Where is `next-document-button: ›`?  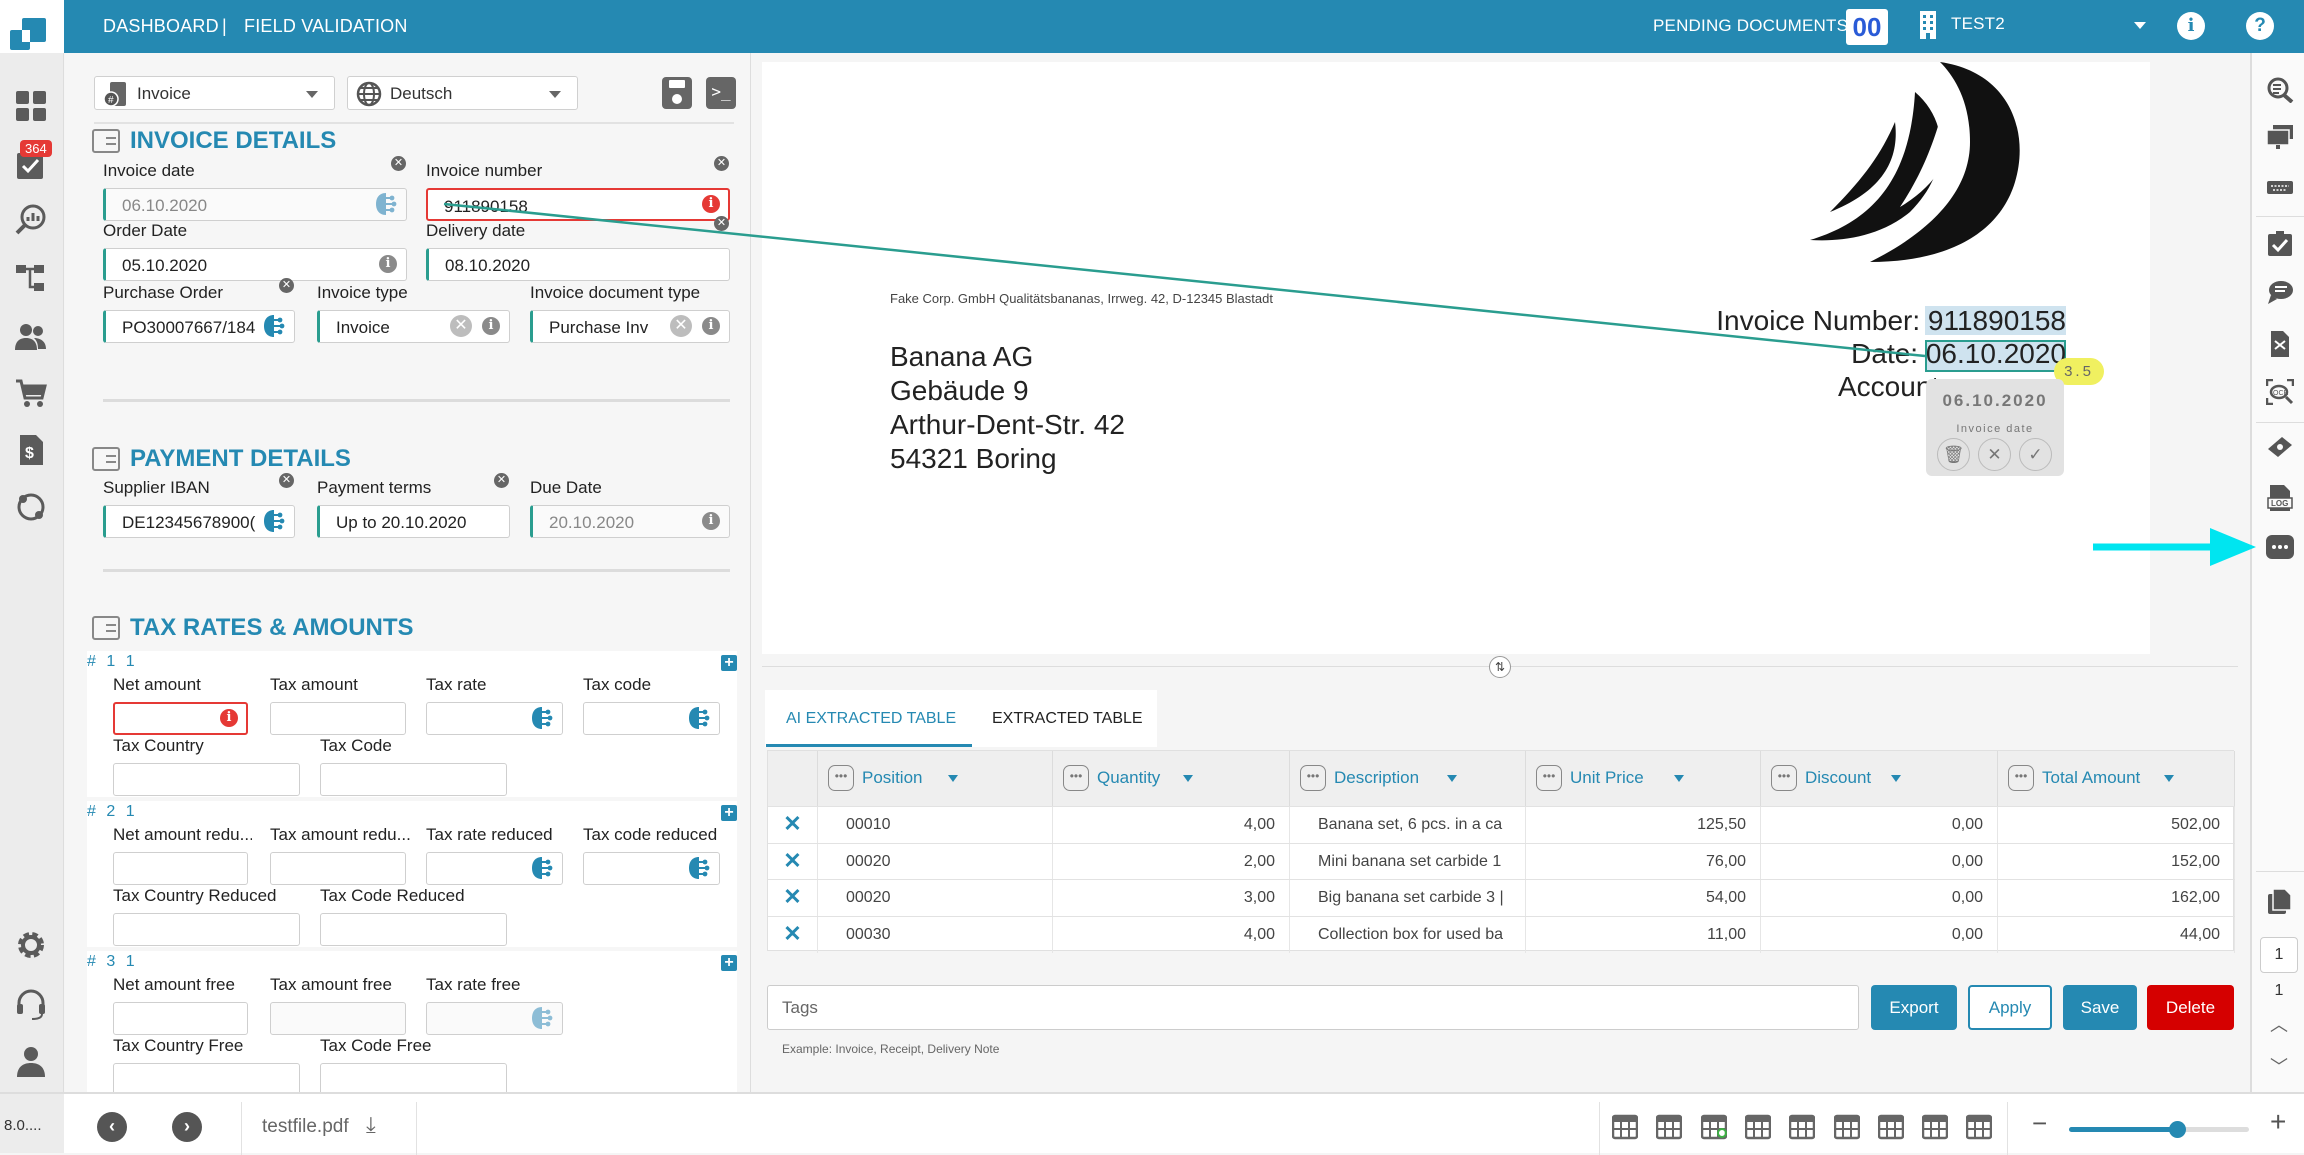
next-document-button: › is located at coordinates (187, 1127).